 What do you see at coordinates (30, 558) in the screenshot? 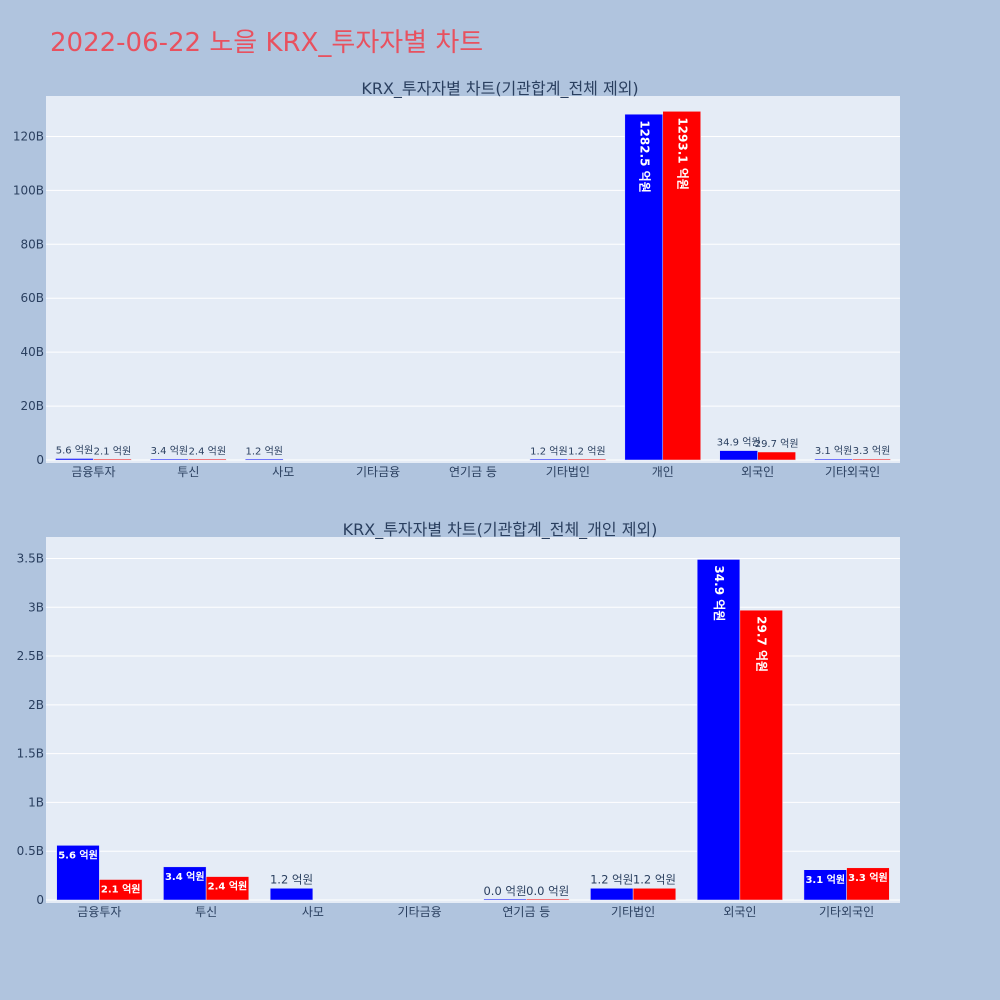
I see `y-tick-label: 3.5B` at bounding box center [30, 558].